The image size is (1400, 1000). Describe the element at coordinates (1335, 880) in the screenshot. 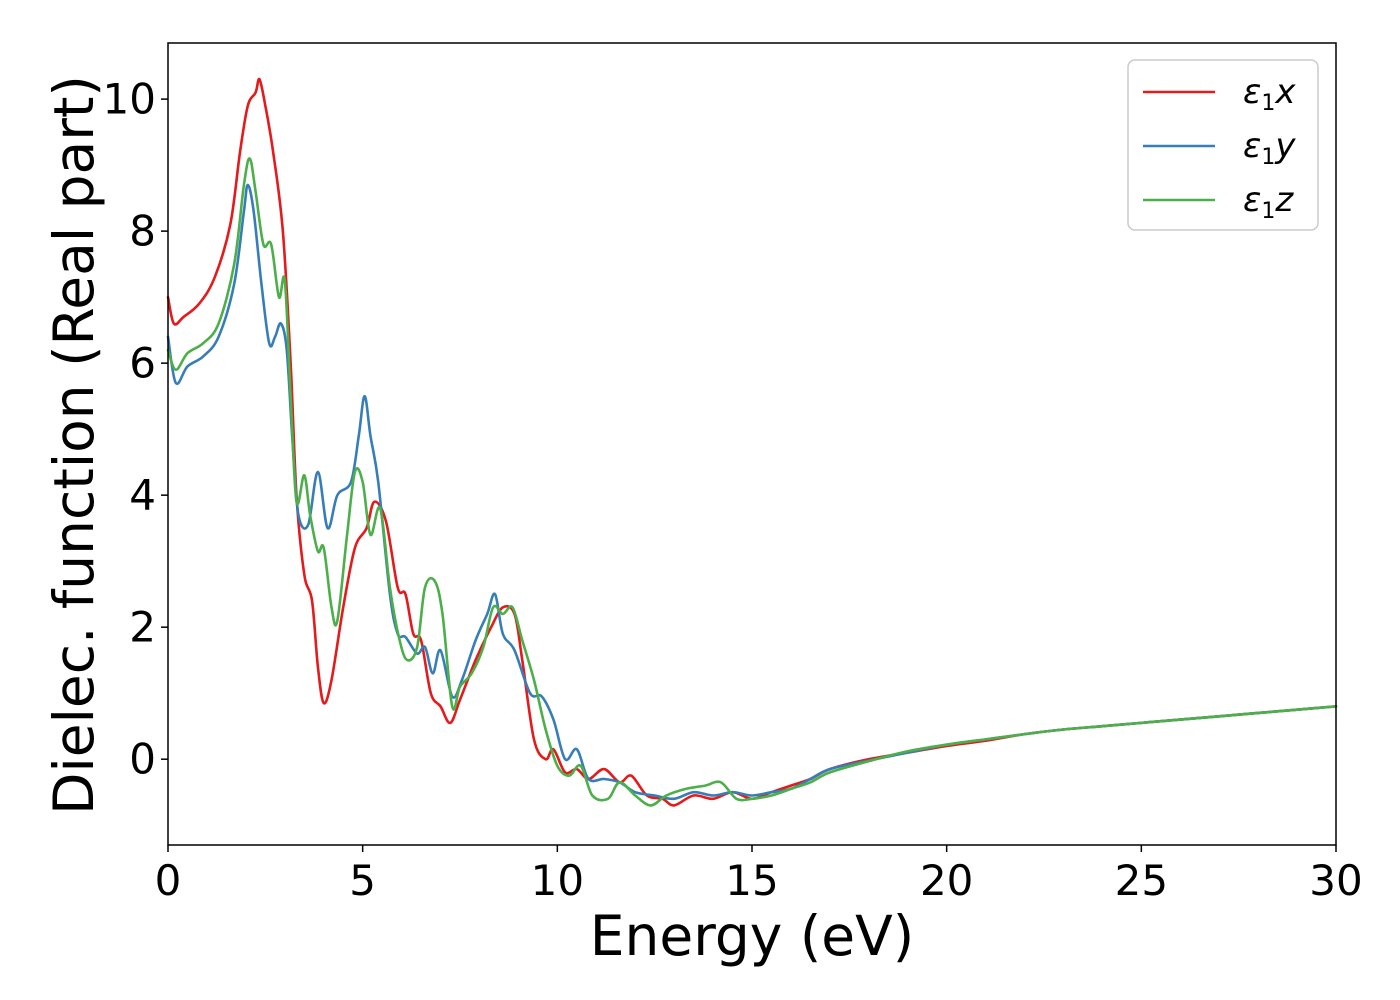

I see `x-tick-label: 30` at that location.